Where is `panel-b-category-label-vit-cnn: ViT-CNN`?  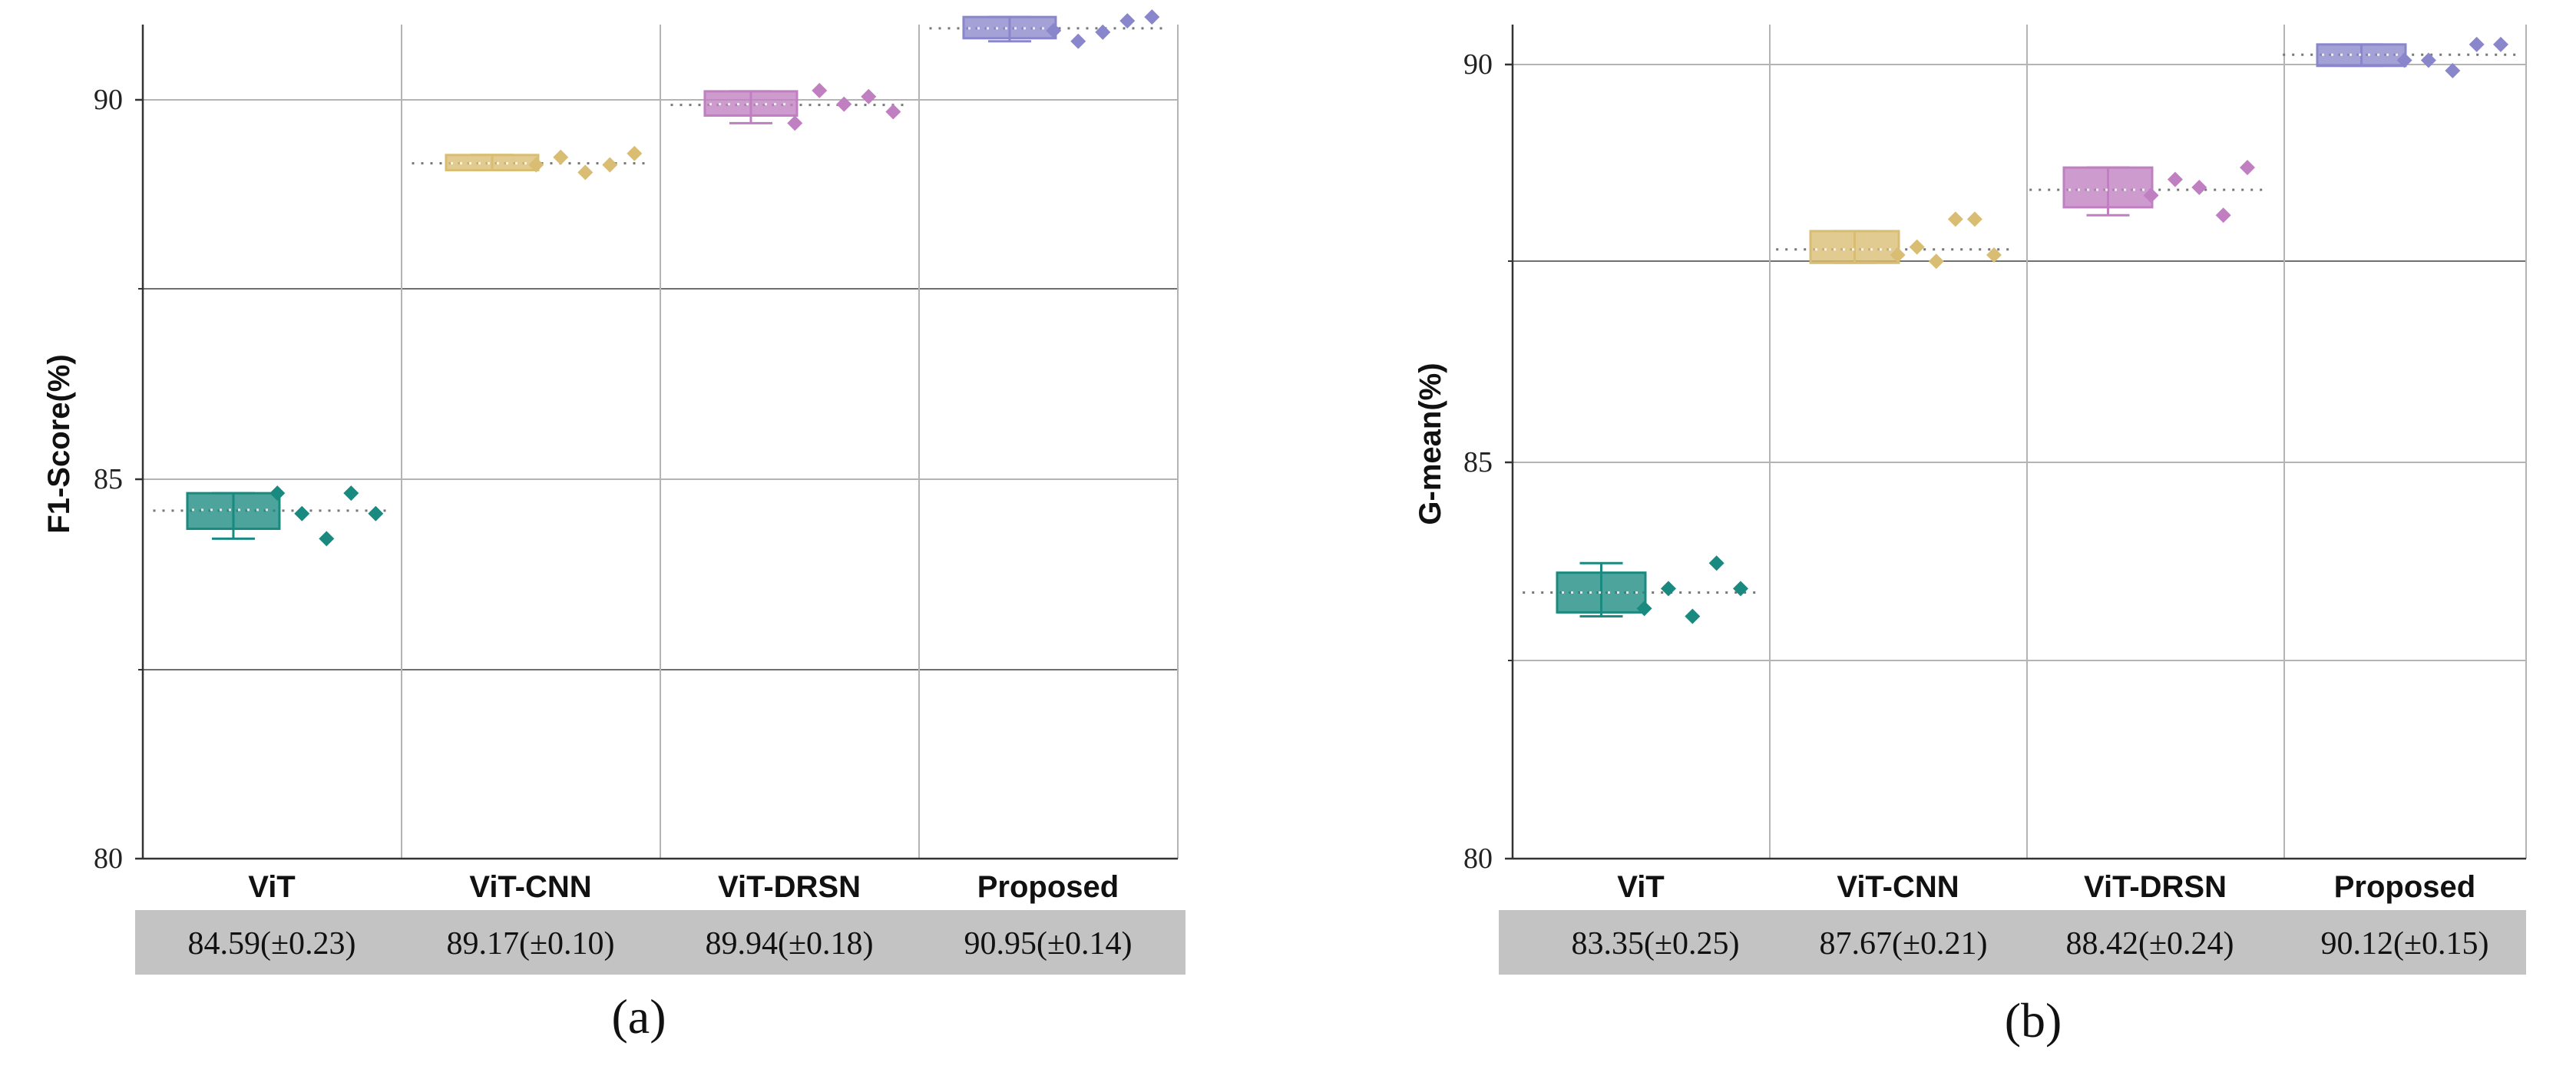
panel-b-category-label-vit-cnn: ViT-CNN is located at coordinates (1898, 887).